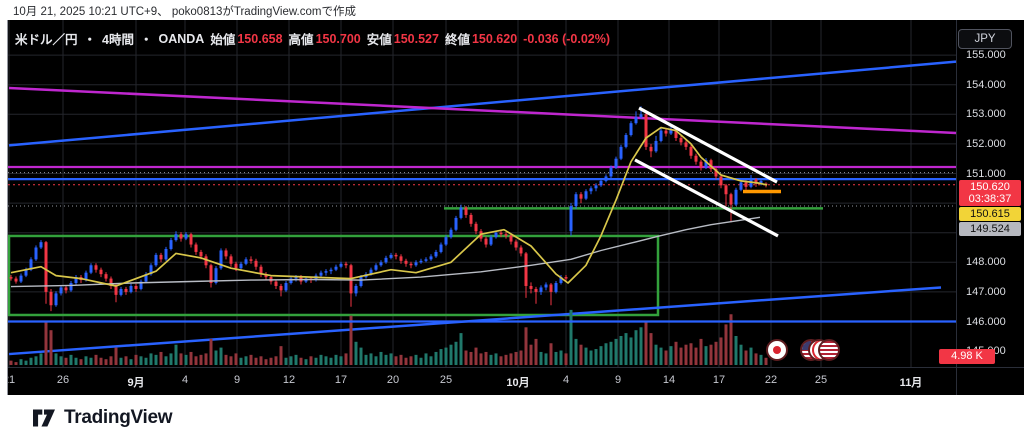 The height and width of the screenshot is (441, 1024). Describe the element at coordinates (44, 418) in the screenshot. I see `tradingview-logo-icon` at that location.